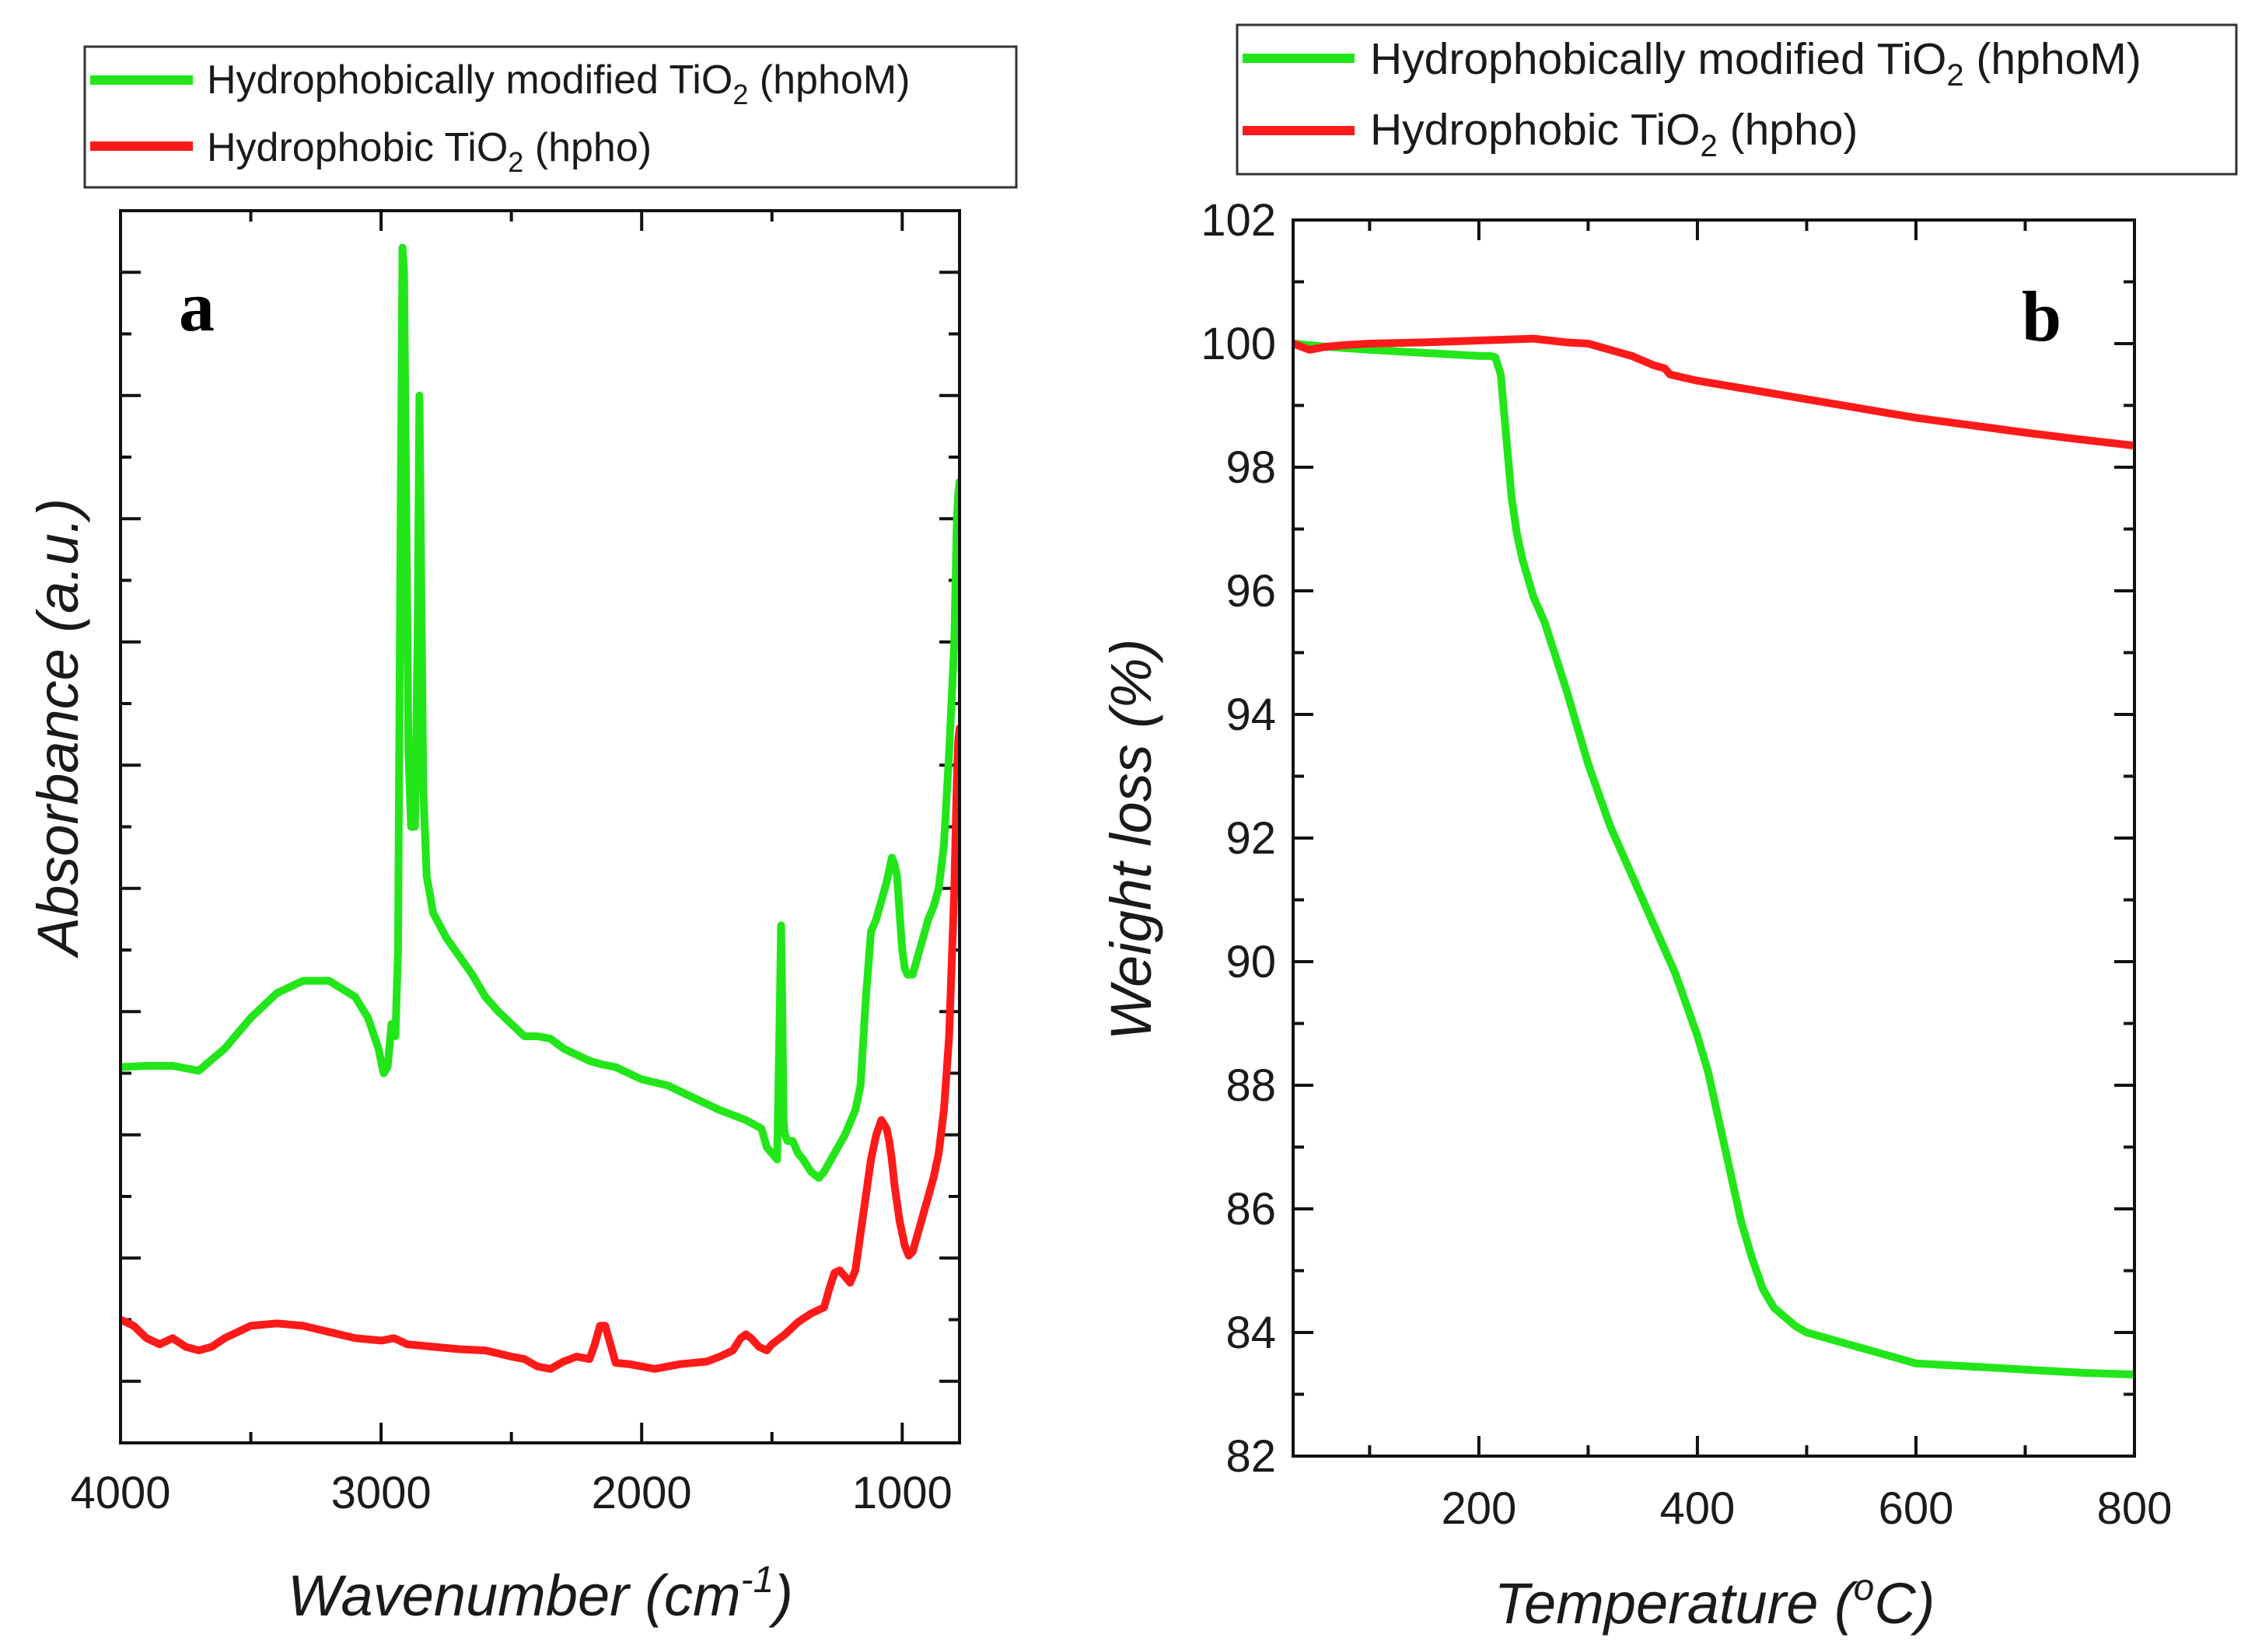 The height and width of the screenshot is (1652, 2248). What do you see at coordinates (1250, 1333) in the screenshot?
I see `y-tick-label-b: 84` at bounding box center [1250, 1333].